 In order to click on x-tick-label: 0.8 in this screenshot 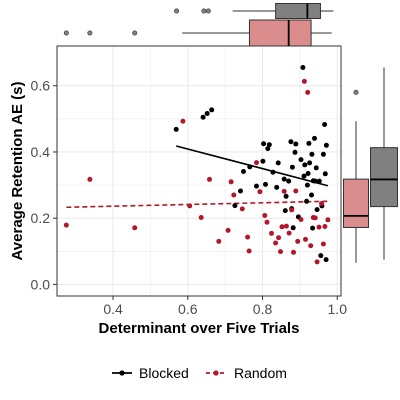, I will do `click(263, 309)`.